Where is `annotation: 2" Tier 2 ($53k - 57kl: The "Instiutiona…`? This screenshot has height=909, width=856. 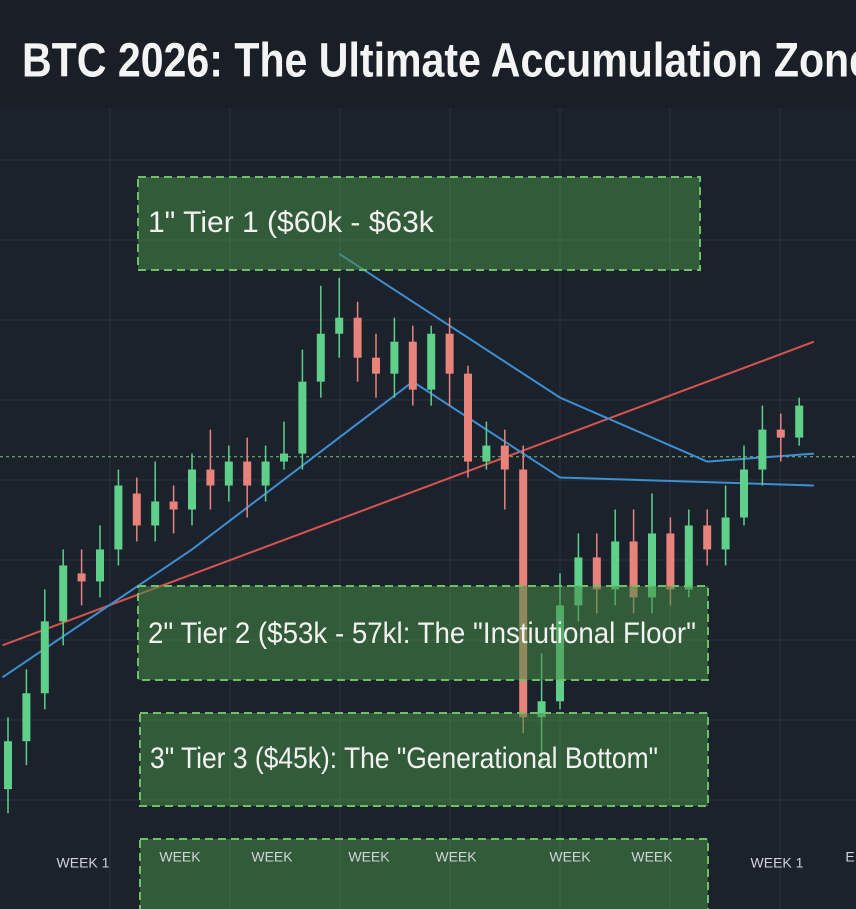 annotation: 2" Tier 2 ($53k - 57kl: The "Instiutiona… is located at coordinates (422, 633).